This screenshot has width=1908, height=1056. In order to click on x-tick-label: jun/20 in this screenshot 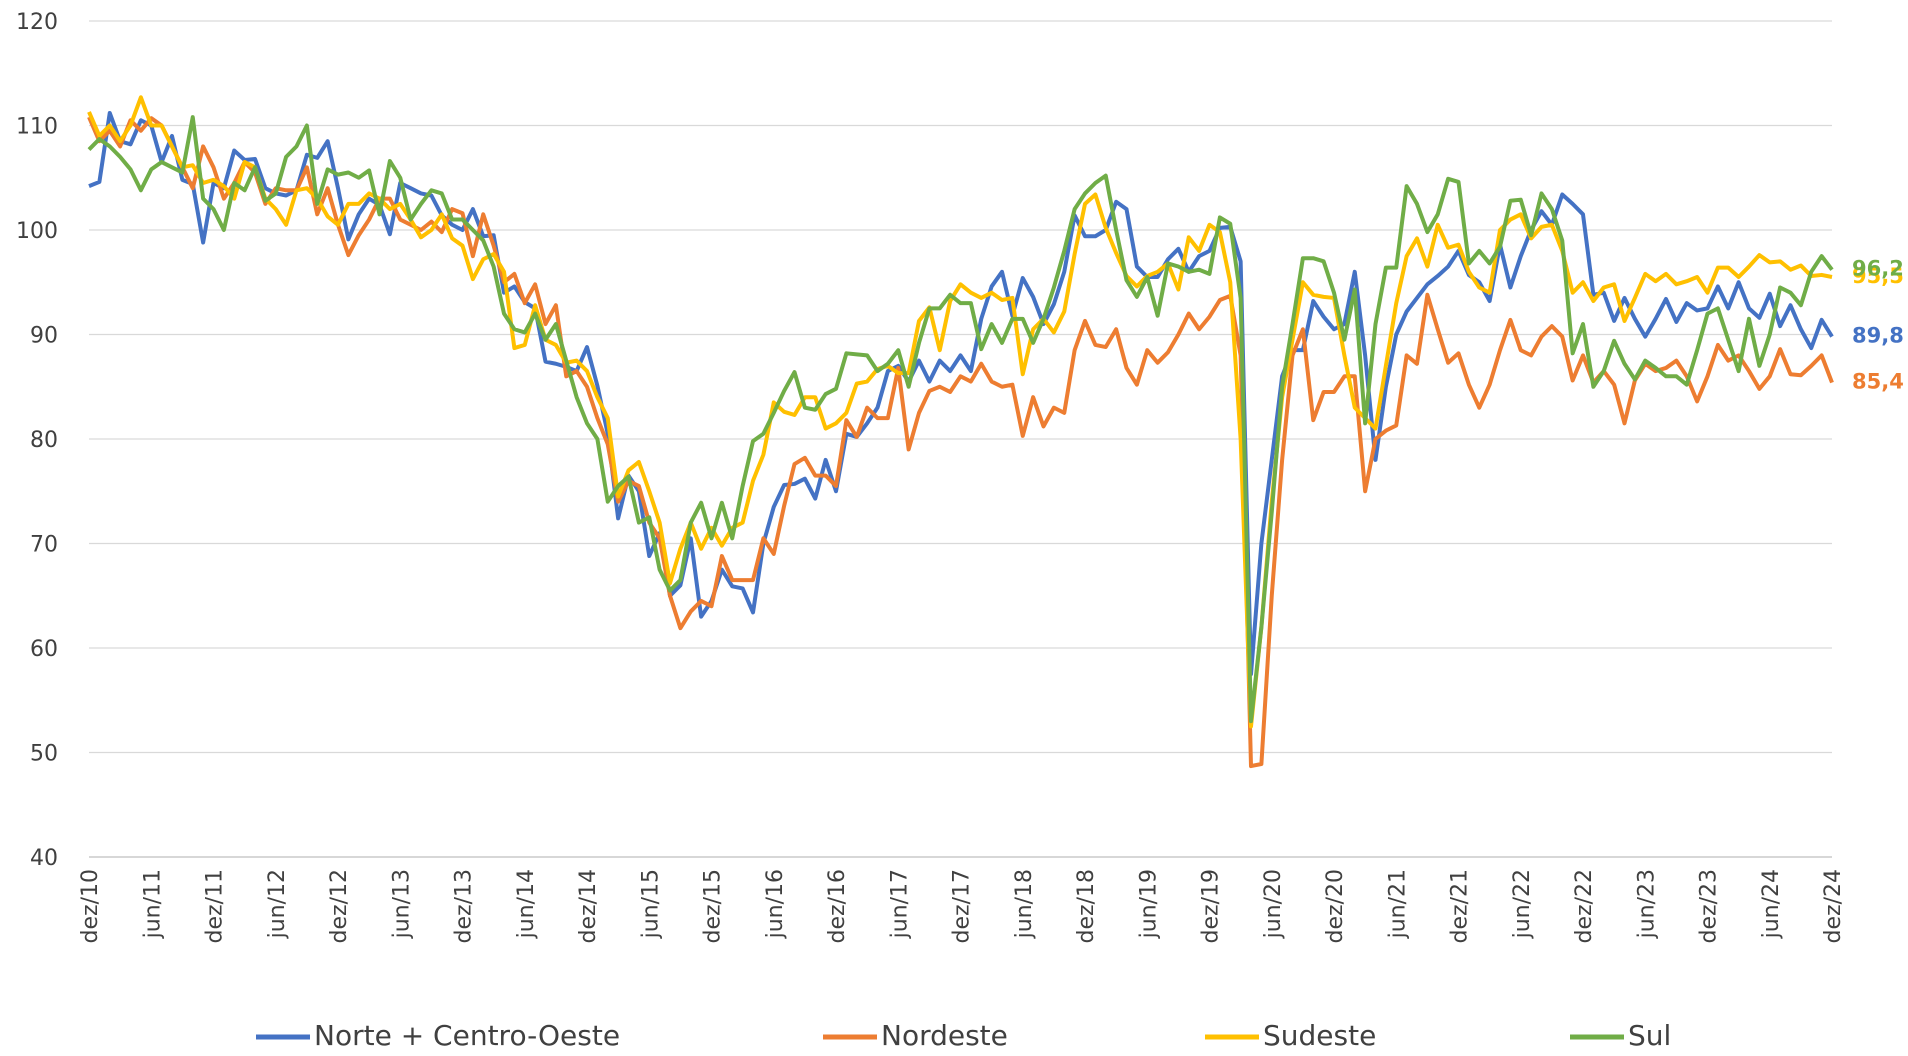, I will do `click(1273, 904)`.